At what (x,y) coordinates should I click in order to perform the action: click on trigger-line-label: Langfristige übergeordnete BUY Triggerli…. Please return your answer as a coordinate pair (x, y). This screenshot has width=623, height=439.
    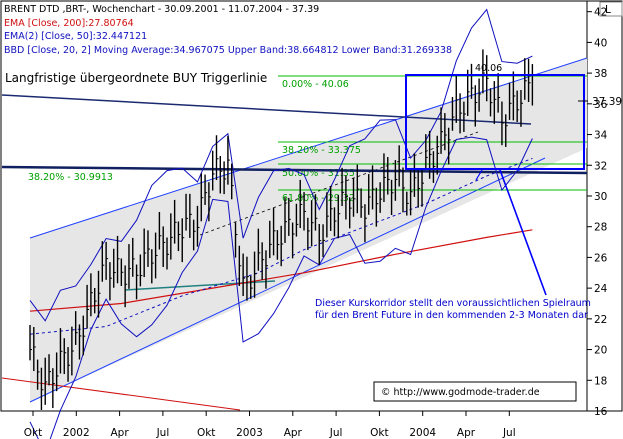
    Looking at the image, I should click on (136, 78).